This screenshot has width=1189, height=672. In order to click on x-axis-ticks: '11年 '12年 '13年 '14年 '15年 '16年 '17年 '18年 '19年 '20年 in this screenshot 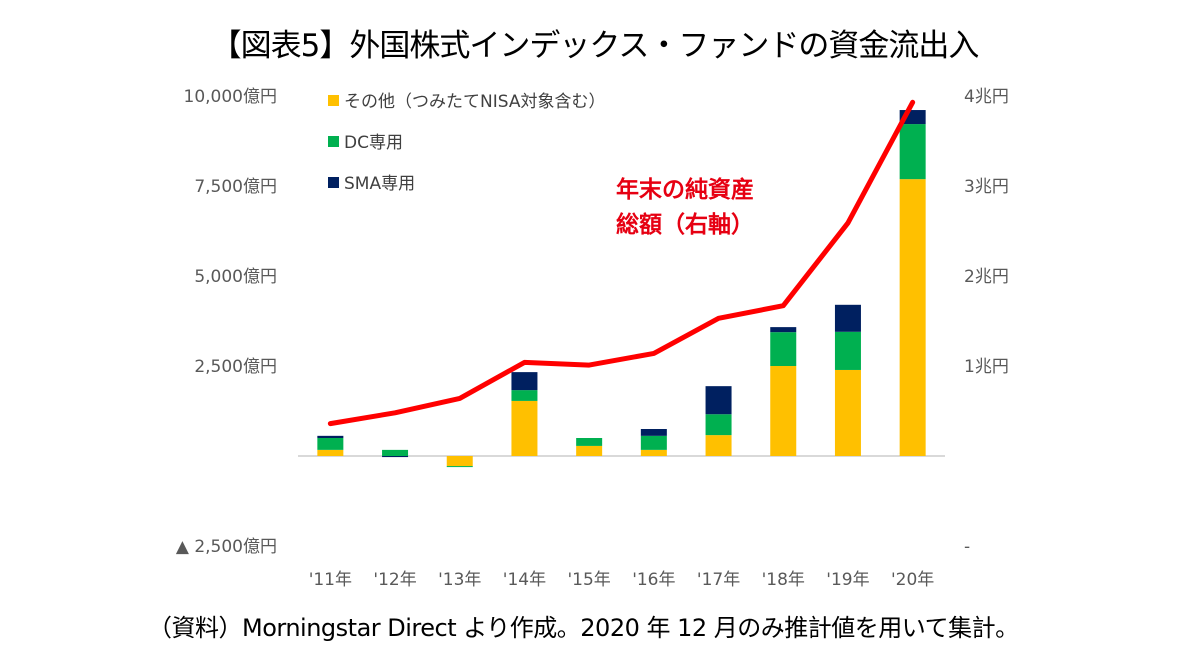, I will do `click(622, 580)`.